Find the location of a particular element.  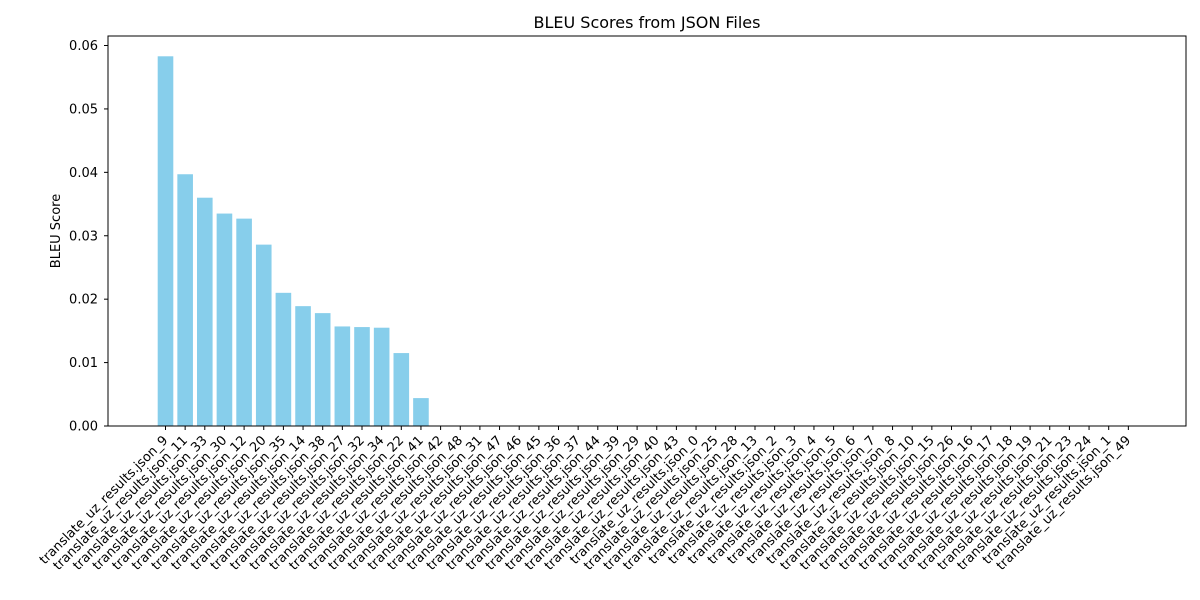

y-tick-label-1: 0.01 is located at coordinates (83, 363).